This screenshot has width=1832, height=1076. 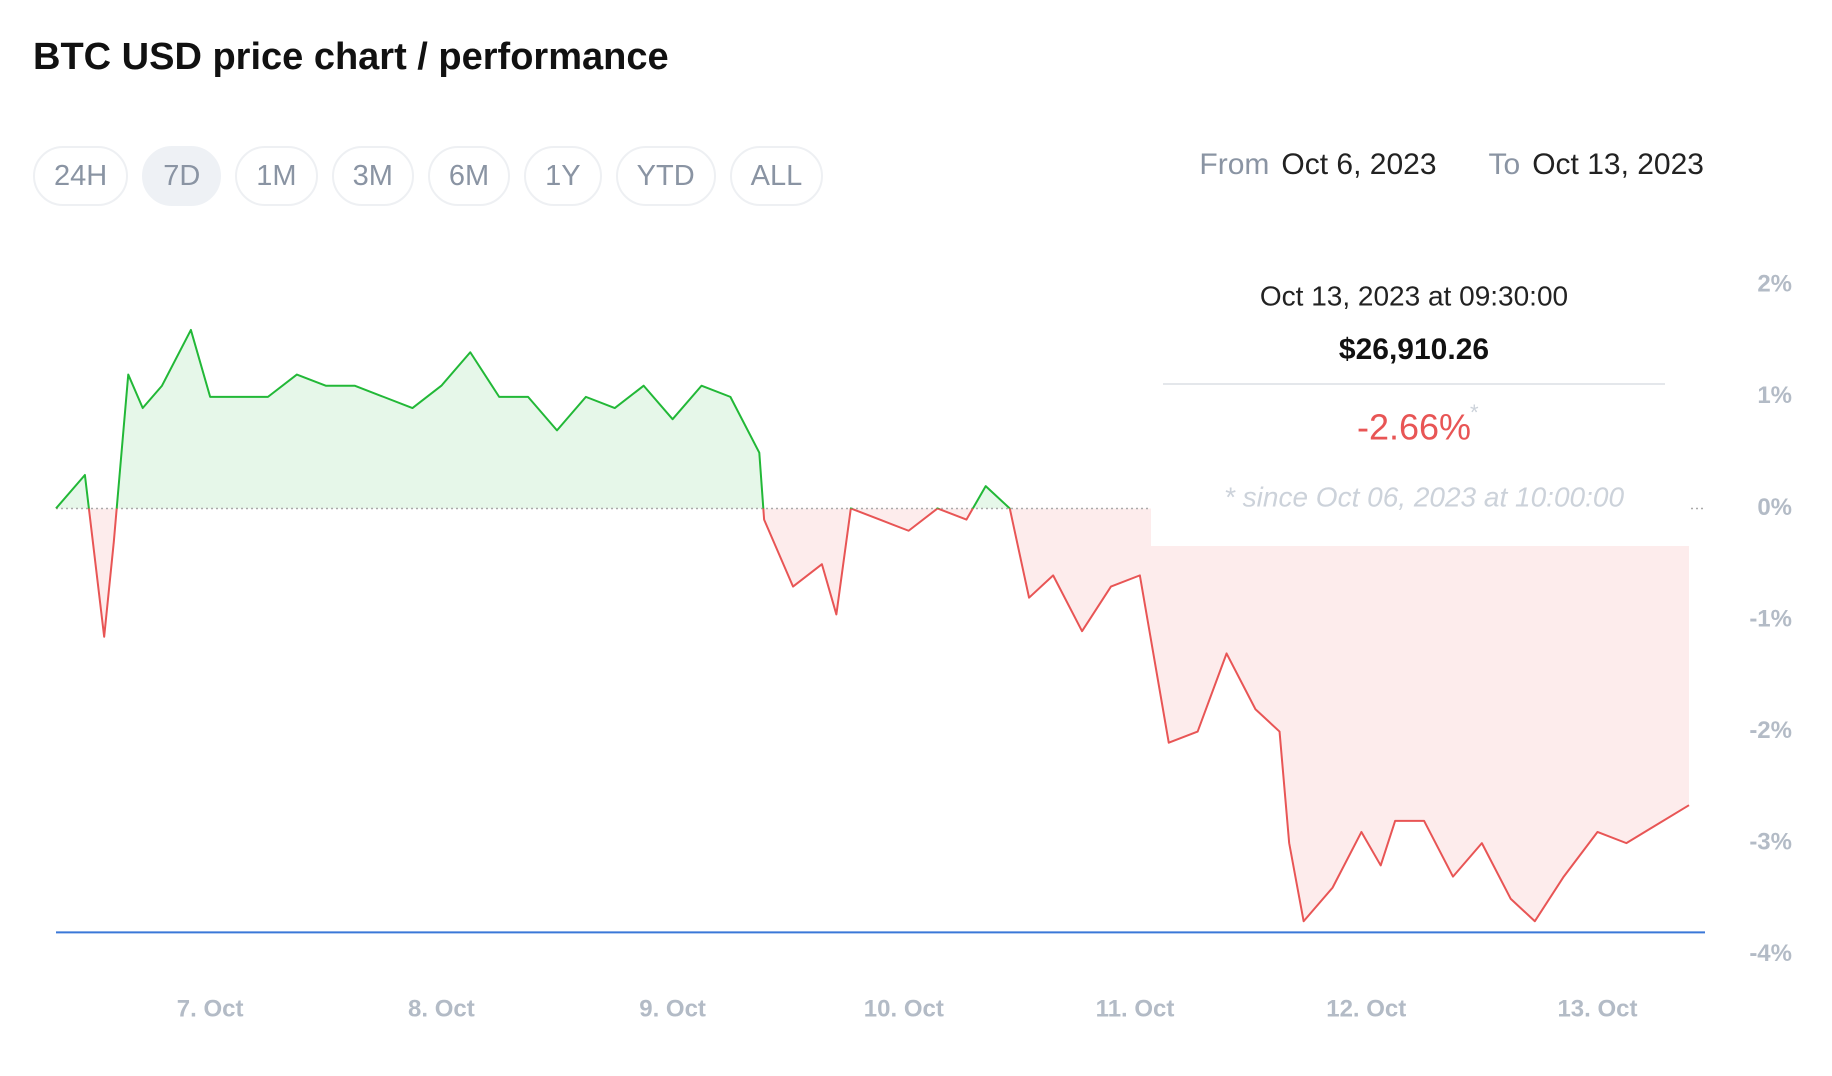 I want to click on tooltip-change: -2.66%, so click(x=1414, y=427).